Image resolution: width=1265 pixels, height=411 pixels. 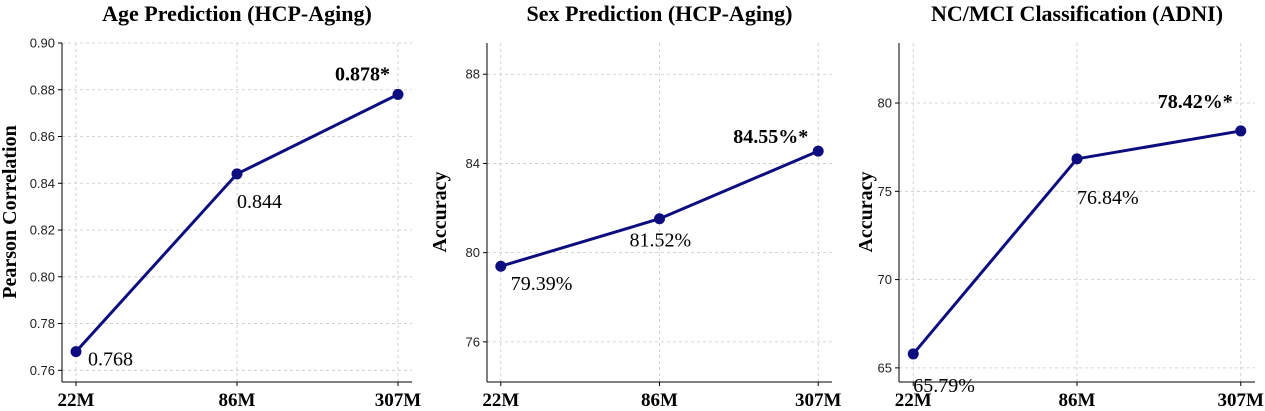 What do you see at coordinates (659, 13) in the screenshot?
I see `chart-title: Sex Prediction (HCP-Aging)` at bounding box center [659, 13].